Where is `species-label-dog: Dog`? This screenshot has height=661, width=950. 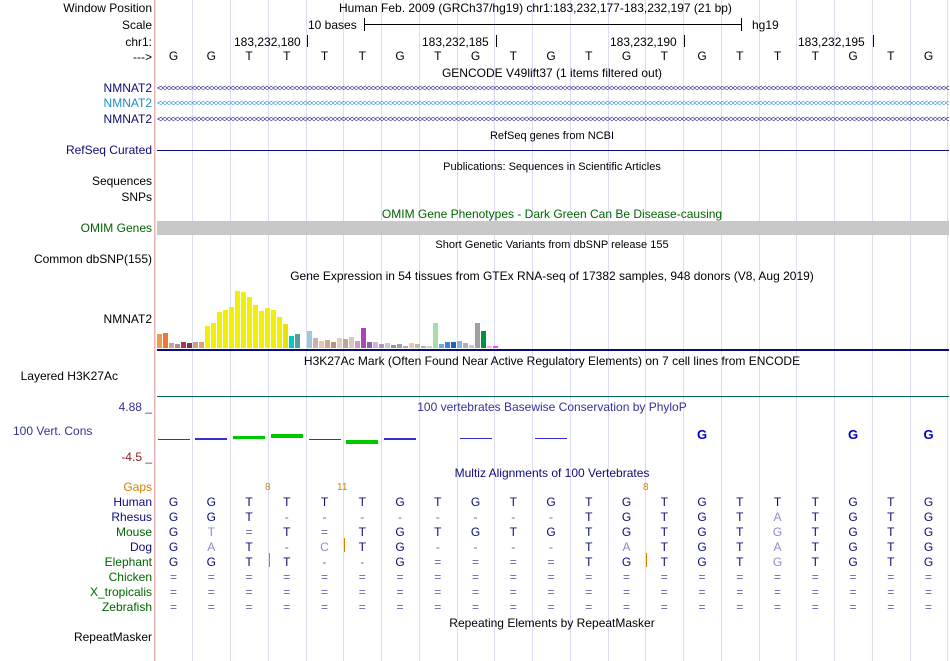 species-label-dog: Dog is located at coordinates (140, 547).